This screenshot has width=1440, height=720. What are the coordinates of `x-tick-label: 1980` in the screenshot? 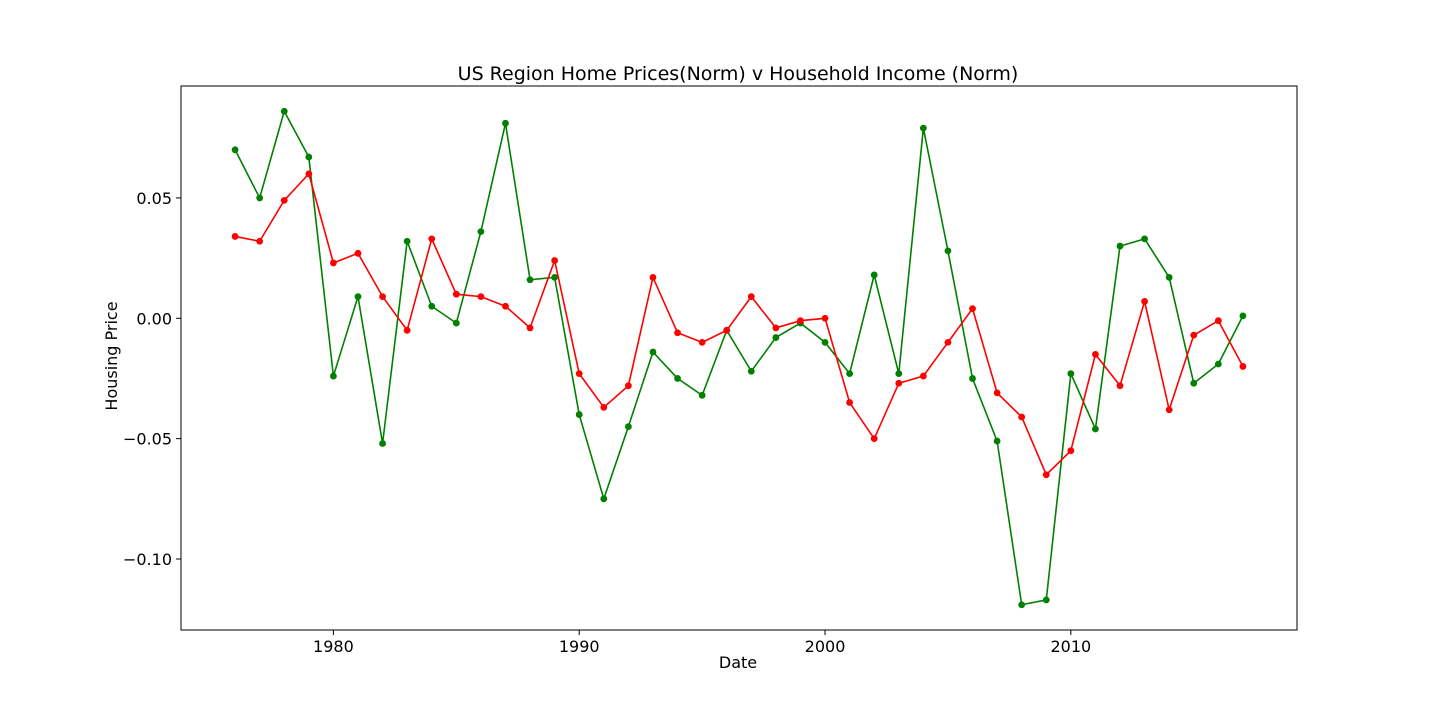 It's located at (333, 646).